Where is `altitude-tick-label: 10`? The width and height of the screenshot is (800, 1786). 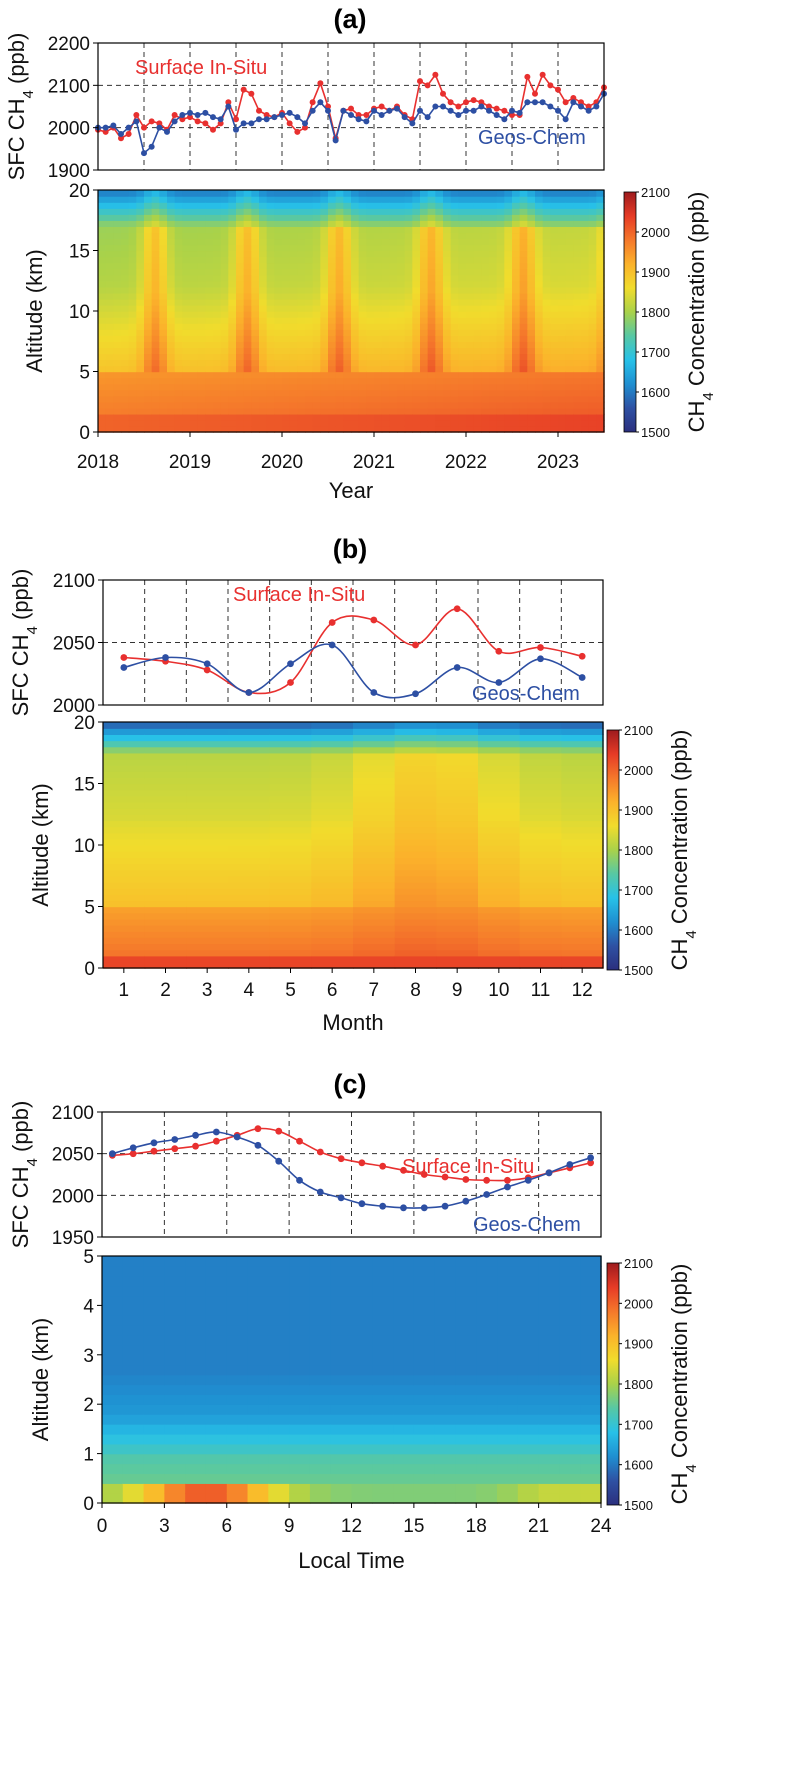 altitude-tick-label: 10 is located at coordinates (79, 312).